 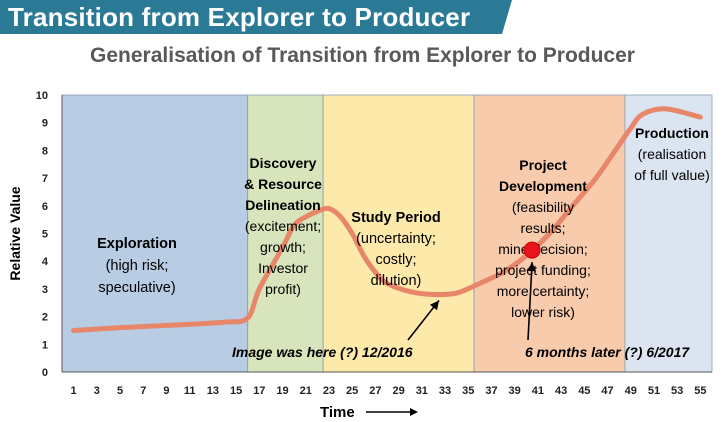 I want to click on phase-label-line: Development, so click(x=543, y=186).